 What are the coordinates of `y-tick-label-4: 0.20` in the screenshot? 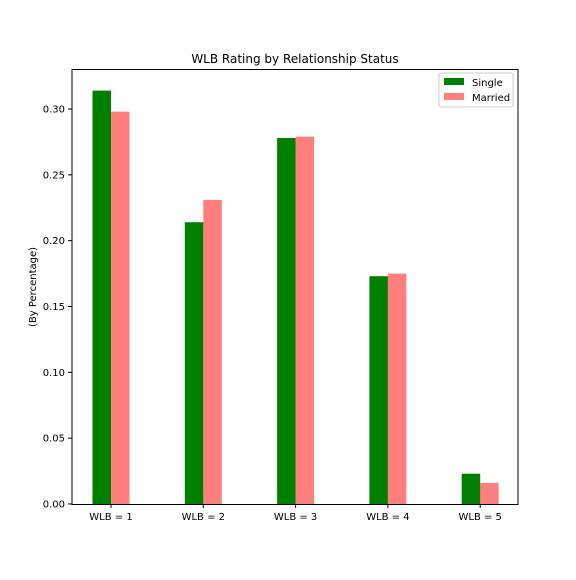 It's located at (54, 241).